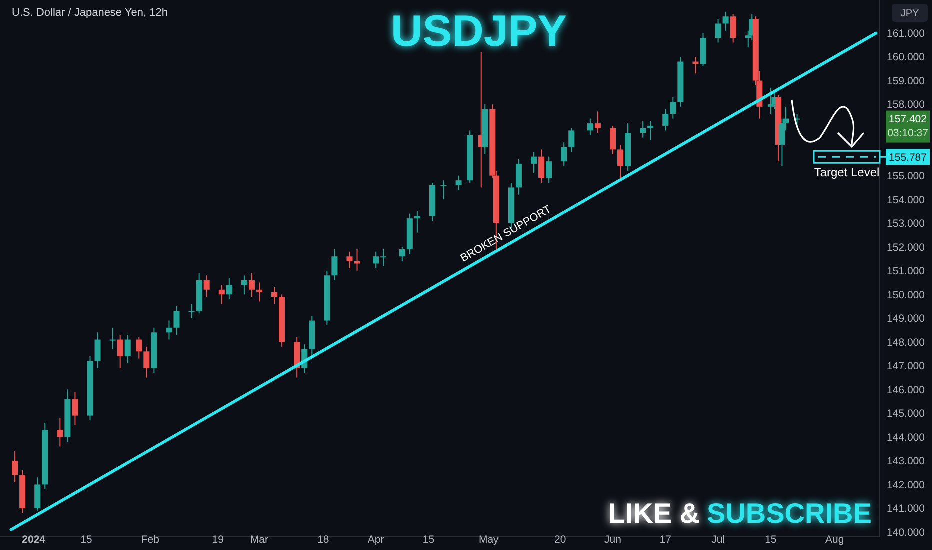  Describe the element at coordinates (654, 513) in the screenshot. I see `annotation: LIKE &` at that location.